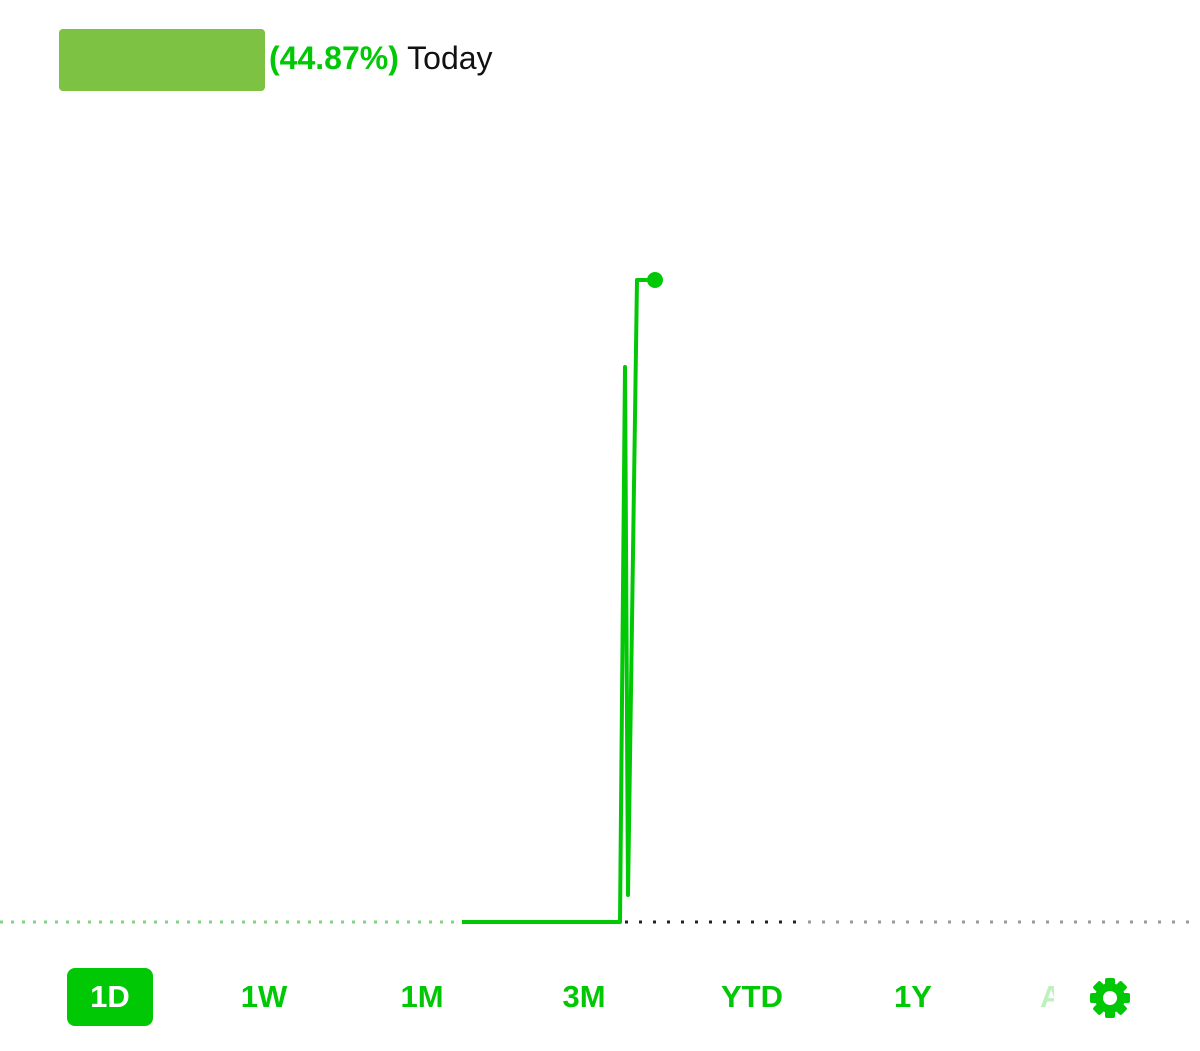  I want to click on tab-1y: 1Y, so click(913, 996).